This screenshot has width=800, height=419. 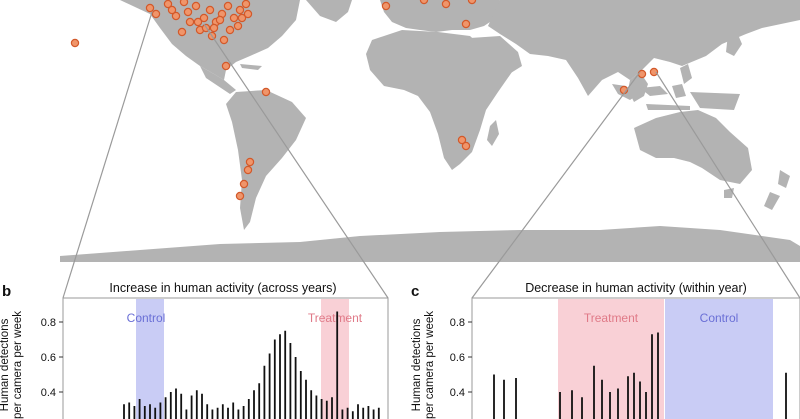 What do you see at coordinates (719, 318) in the screenshot?
I see `panel-c-control-label: Control` at bounding box center [719, 318].